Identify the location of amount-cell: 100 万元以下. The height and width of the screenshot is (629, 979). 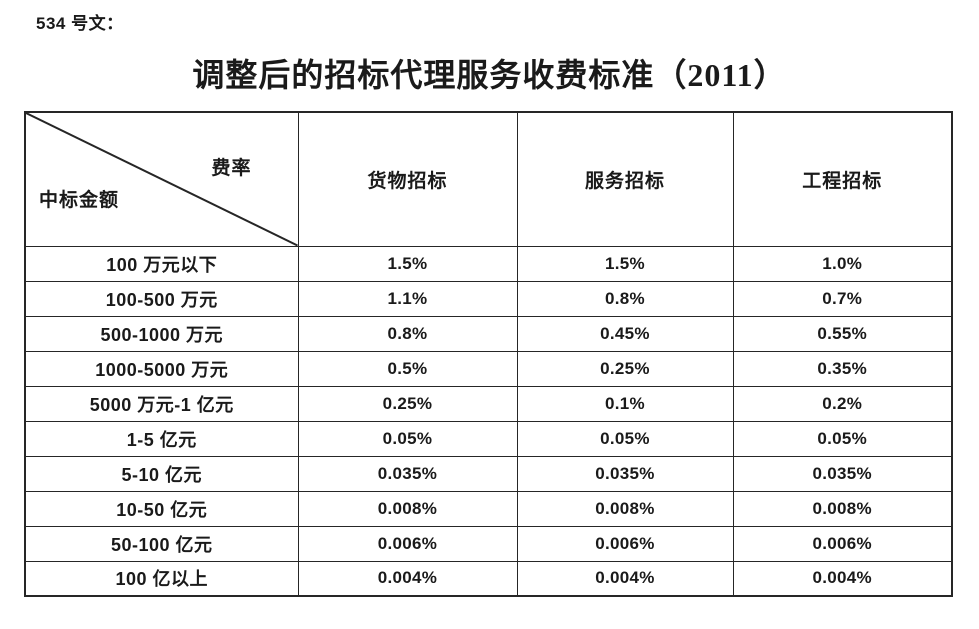
(161, 263).